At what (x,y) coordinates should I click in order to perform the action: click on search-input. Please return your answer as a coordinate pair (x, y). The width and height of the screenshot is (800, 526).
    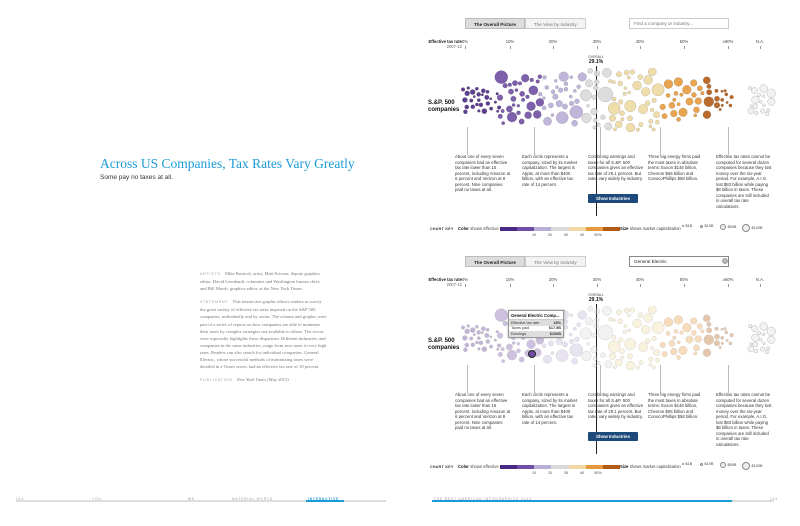
    Looking at the image, I should click on (679, 261).